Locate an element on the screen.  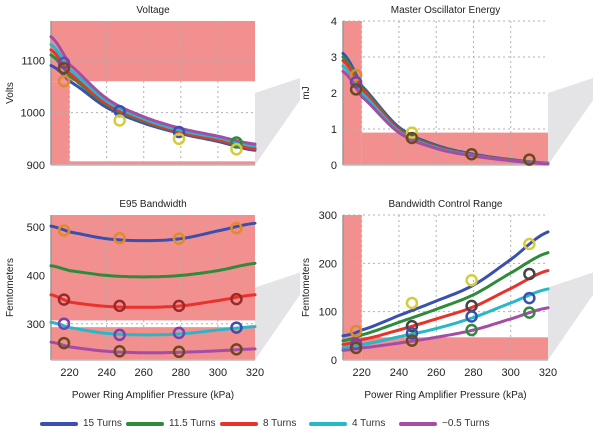
y-tick-label: 4 is located at coordinates (334, 22).